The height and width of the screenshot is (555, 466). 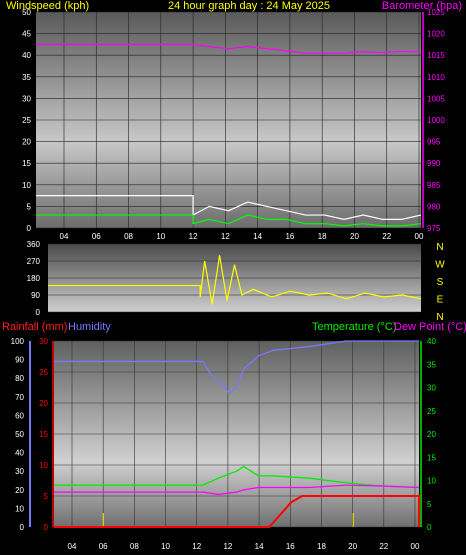 What do you see at coordinates (26, 120) in the screenshot?
I see `wind-y-tick: 25` at bounding box center [26, 120].